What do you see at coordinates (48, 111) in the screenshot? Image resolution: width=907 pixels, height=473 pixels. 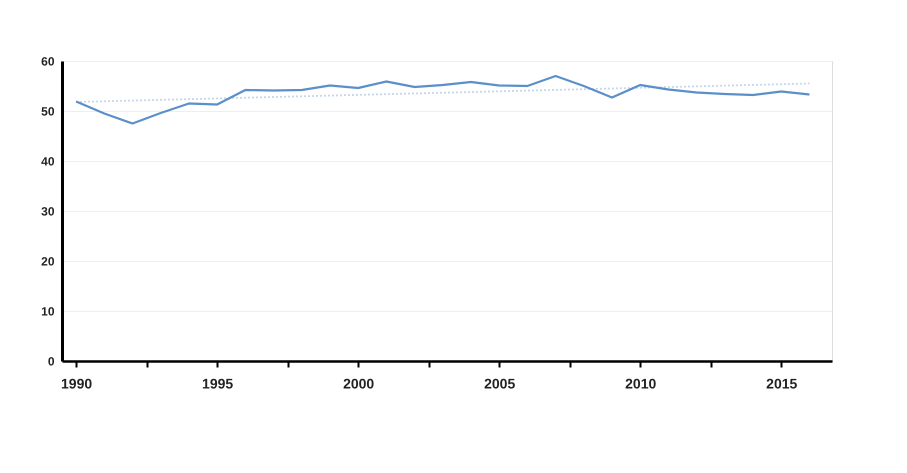 I see `y-tick-label: 50` at bounding box center [48, 111].